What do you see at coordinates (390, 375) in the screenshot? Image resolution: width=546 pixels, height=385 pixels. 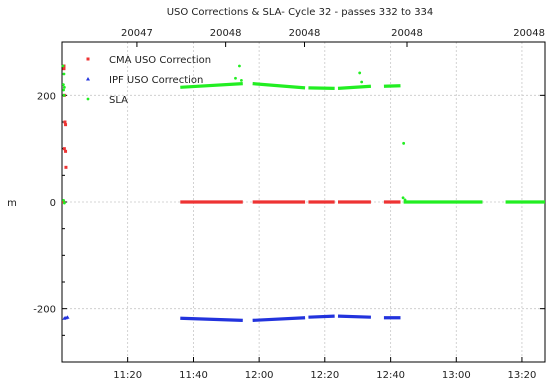 I see `x-tick-label: 12:40` at bounding box center [390, 375].